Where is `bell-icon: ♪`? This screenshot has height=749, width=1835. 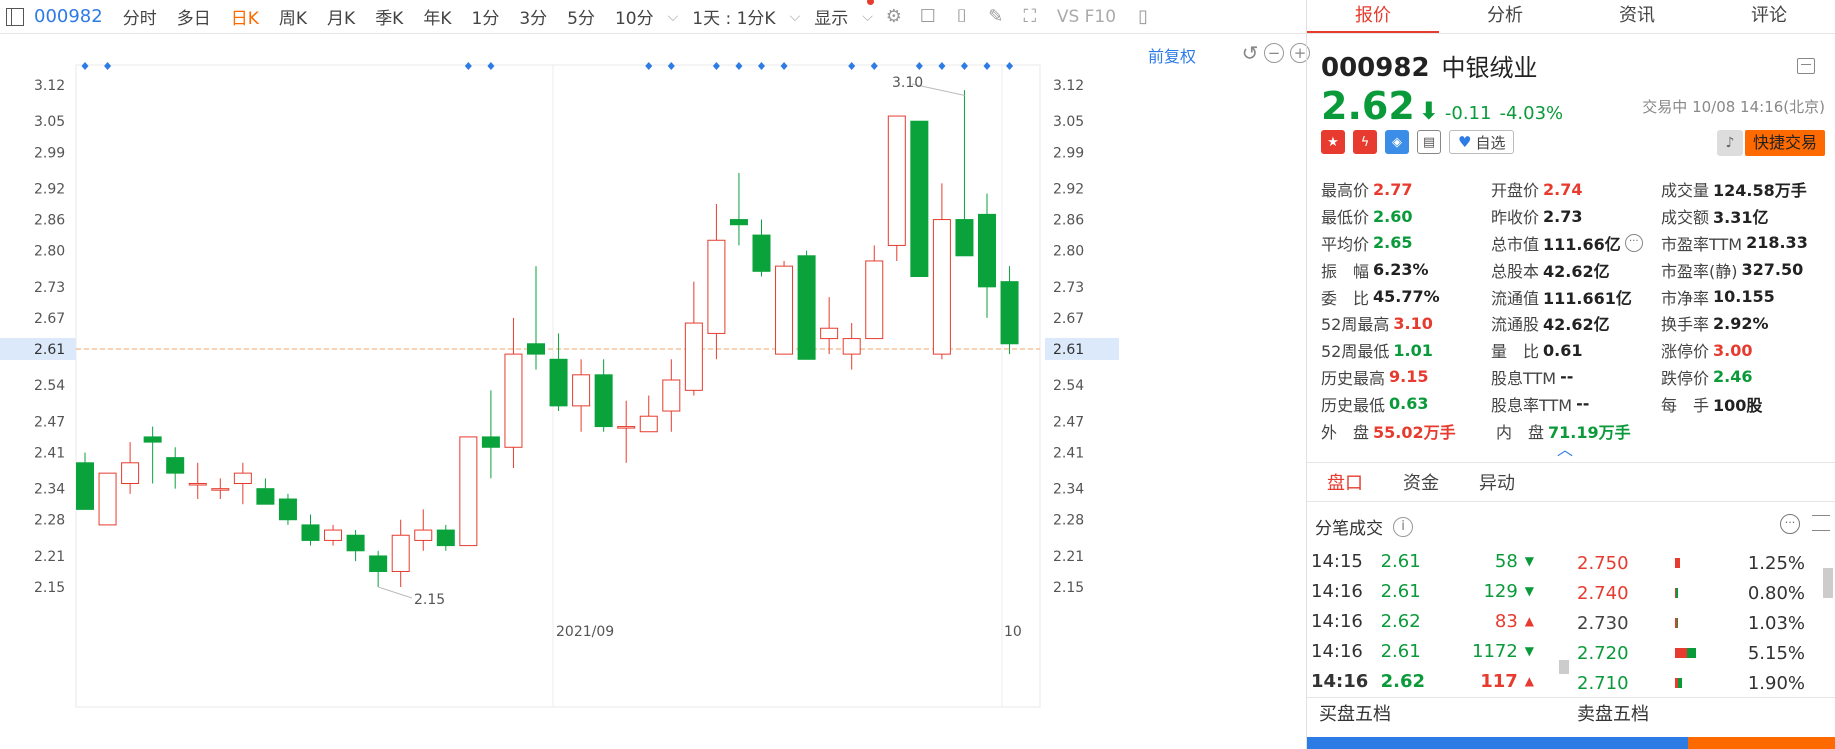
bell-icon: ♪ is located at coordinates (1730, 143).